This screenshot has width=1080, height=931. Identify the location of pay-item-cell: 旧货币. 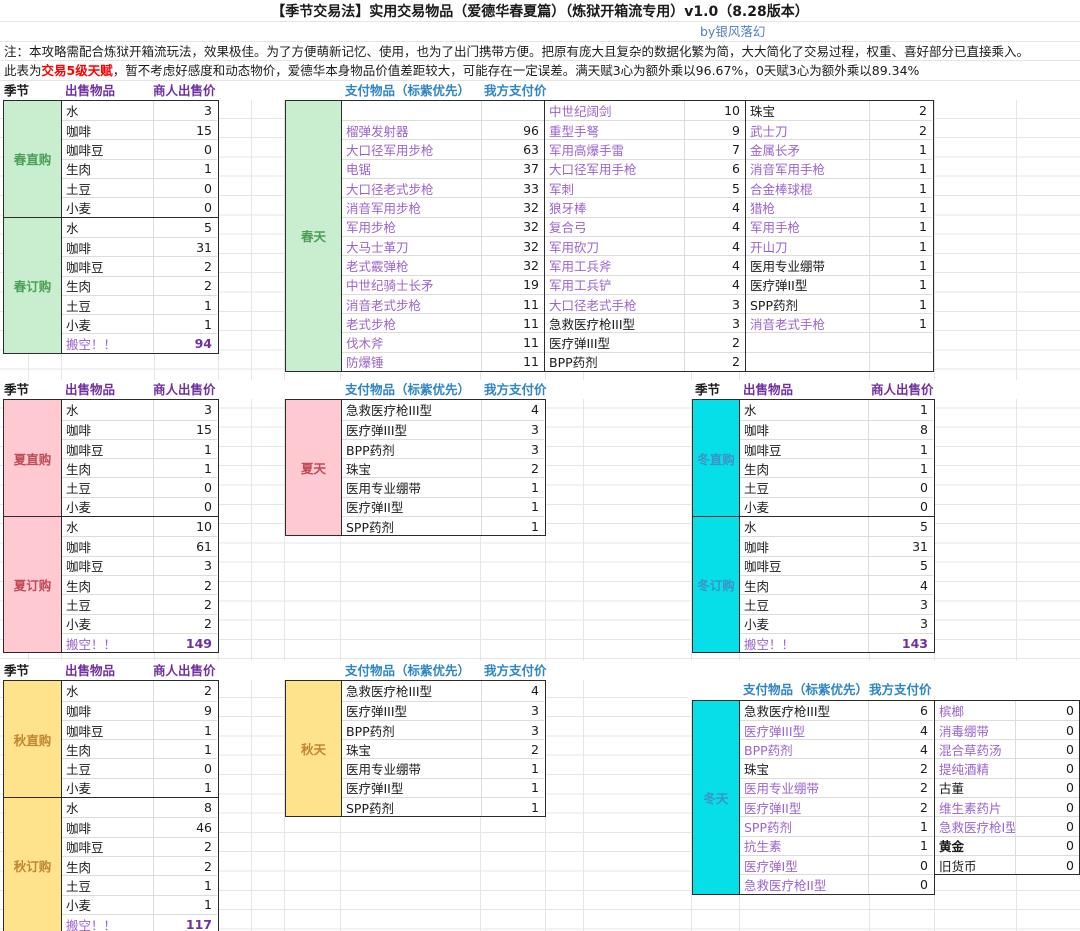
(975, 865).